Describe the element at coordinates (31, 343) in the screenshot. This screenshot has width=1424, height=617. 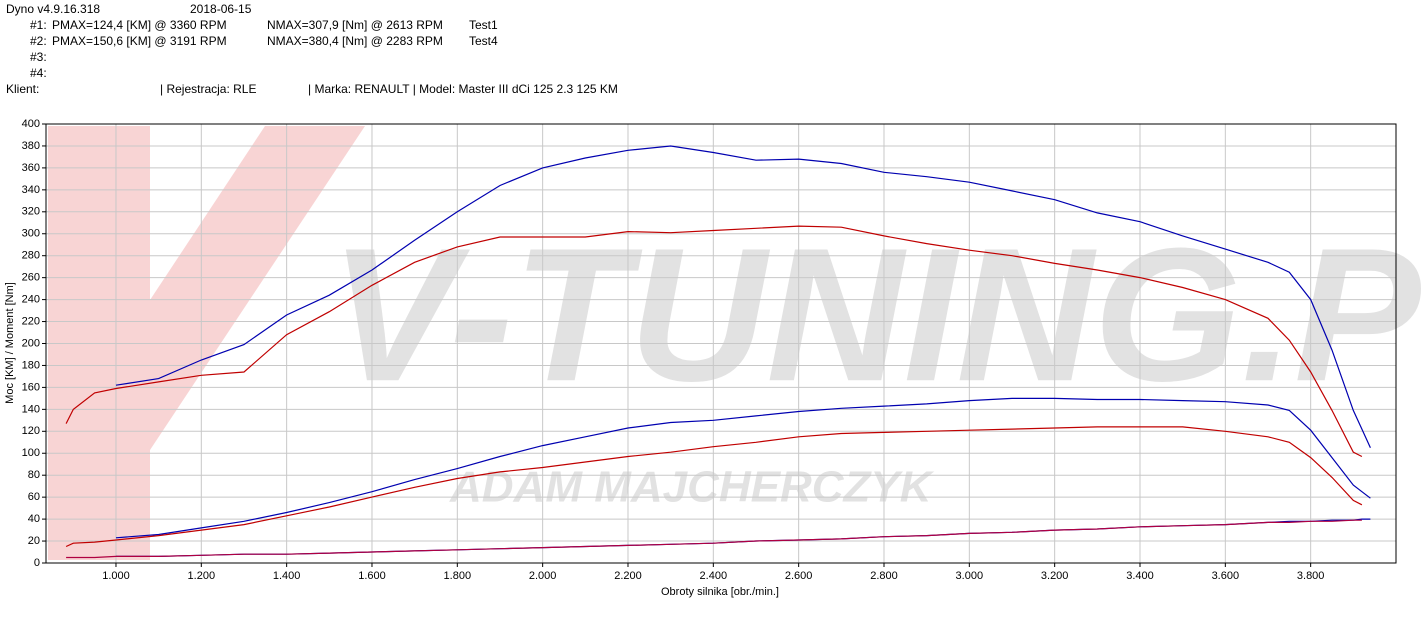
I see `y-tick-label: 200` at that location.